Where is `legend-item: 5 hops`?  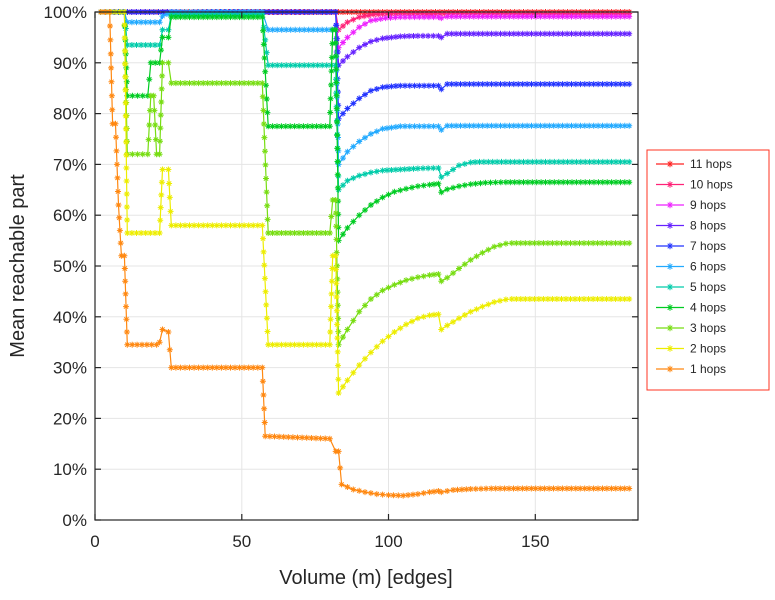 legend-item: 5 hops is located at coordinates (691, 287).